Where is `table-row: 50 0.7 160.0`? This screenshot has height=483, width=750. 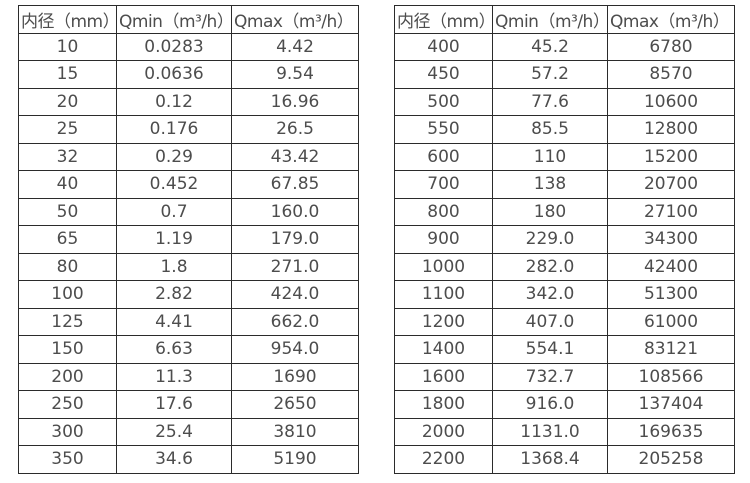 table-row: 50 0.7 160.0 is located at coordinates (188, 211).